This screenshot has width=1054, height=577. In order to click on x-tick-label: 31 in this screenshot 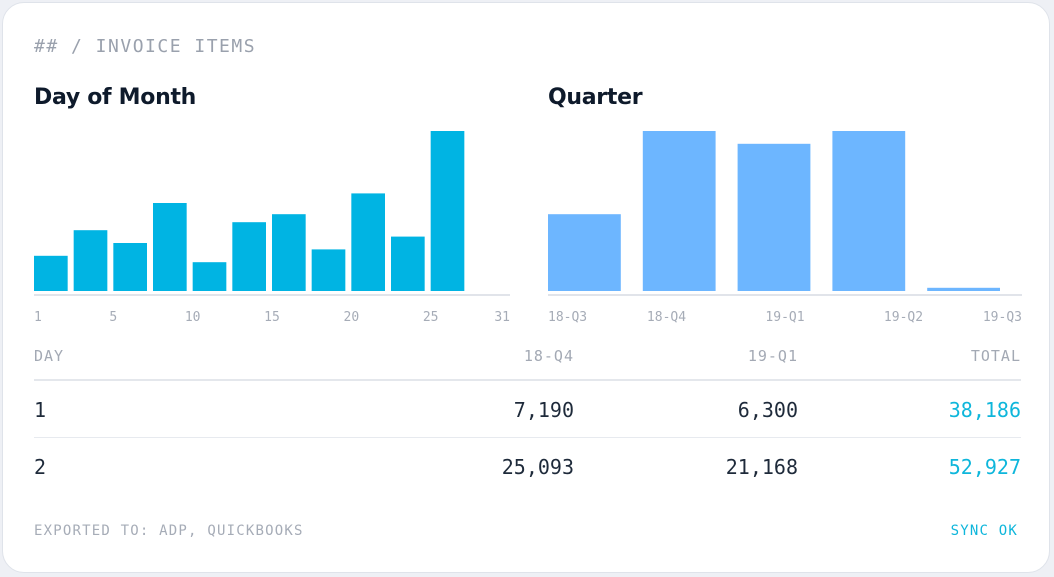, I will do `click(502, 317)`.